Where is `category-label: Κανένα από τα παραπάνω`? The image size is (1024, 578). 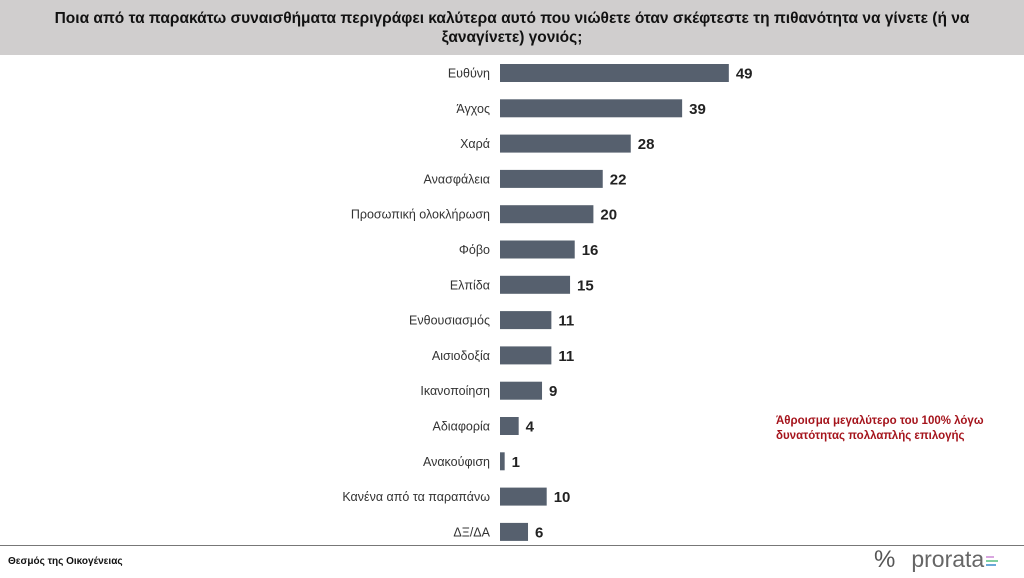 category-label: Κανένα από τα παραπάνω is located at coordinates (416, 497).